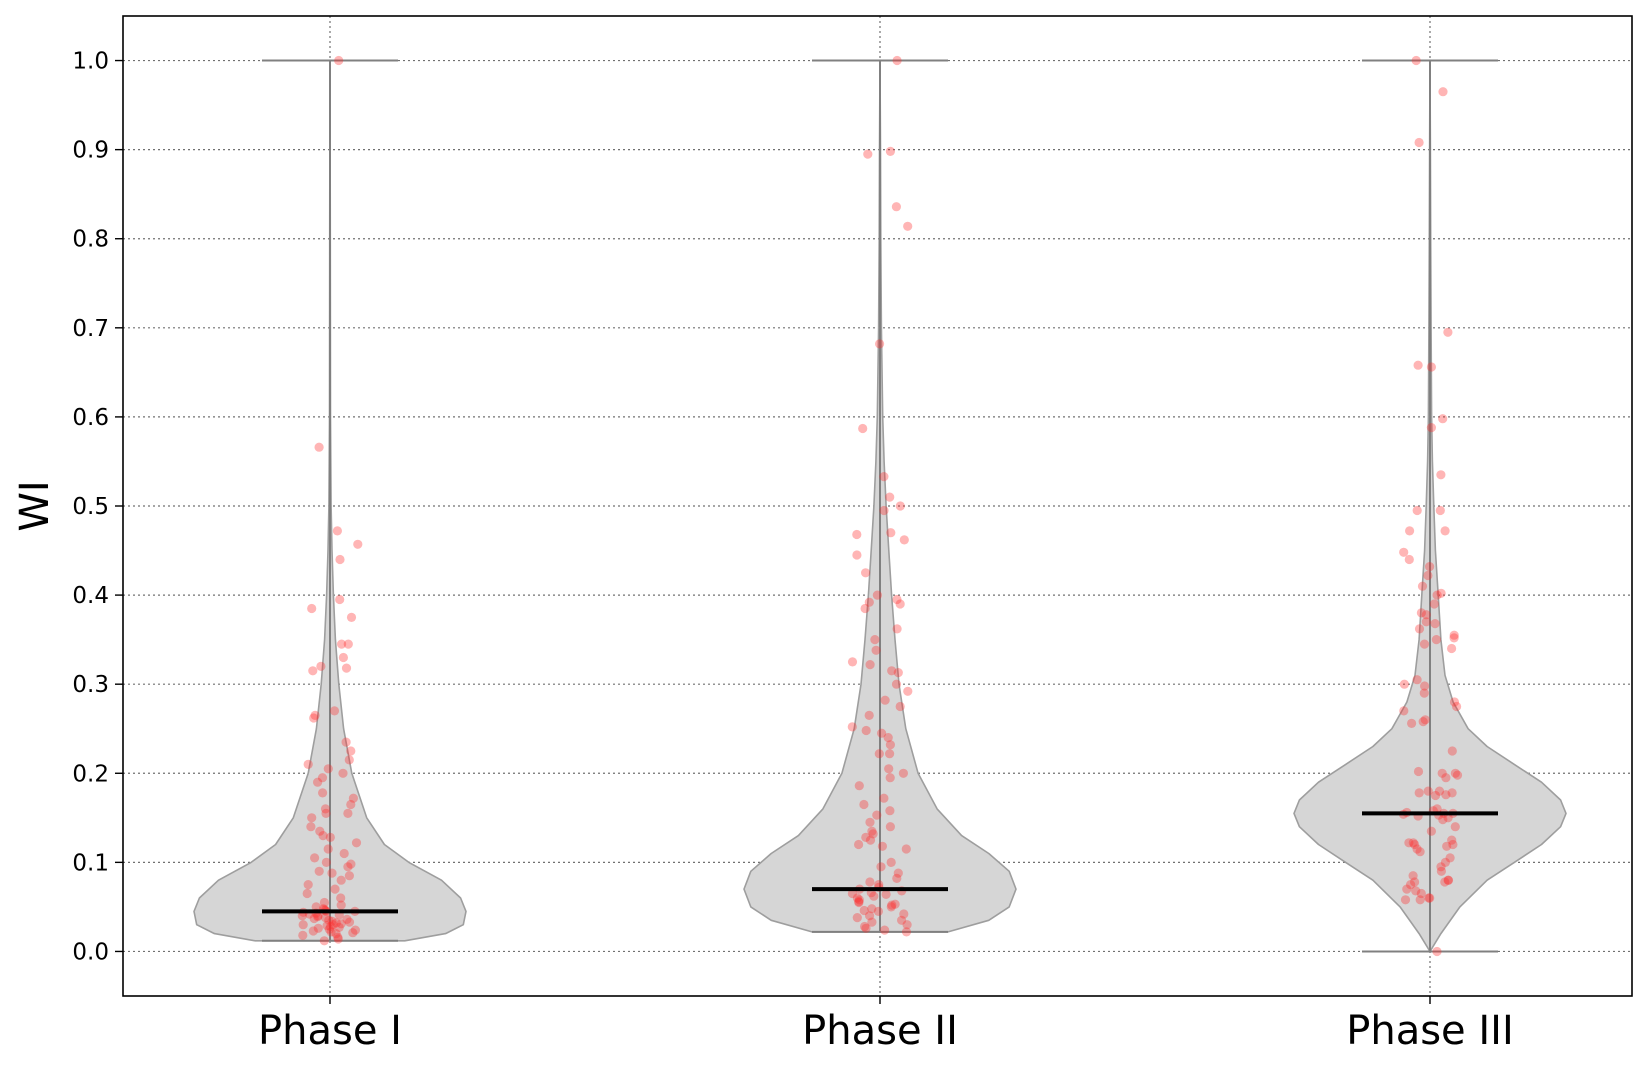 This screenshot has height=1068, width=1650. I want to click on x-tick-label: Phase III, so click(1430, 1031).